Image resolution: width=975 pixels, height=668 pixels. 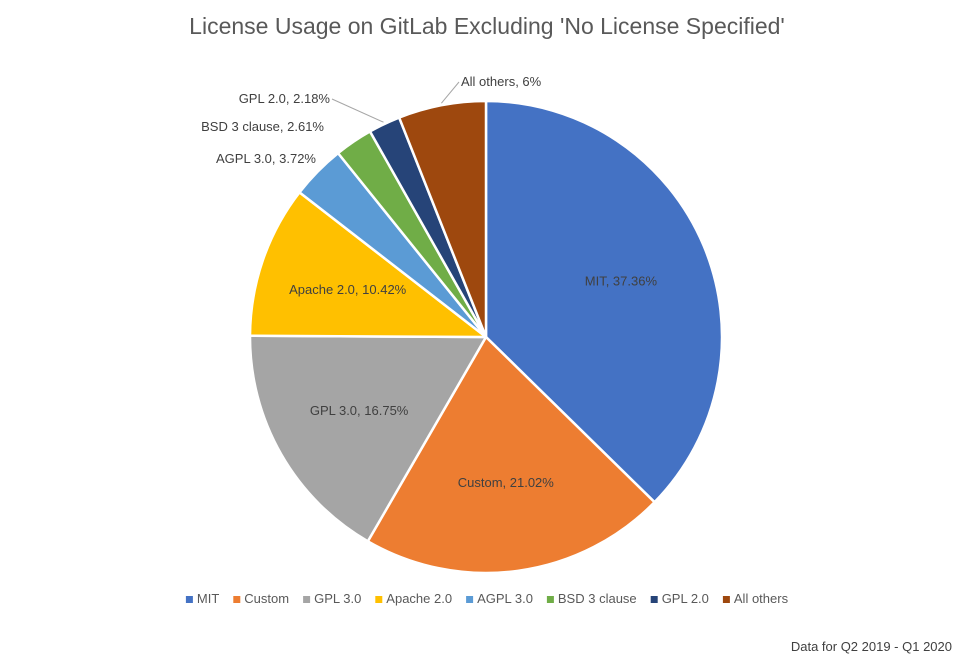 What do you see at coordinates (285, 98) in the screenshot?
I see `slice-label-gpl-2-0: GPL 2.0, 2.18%` at bounding box center [285, 98].